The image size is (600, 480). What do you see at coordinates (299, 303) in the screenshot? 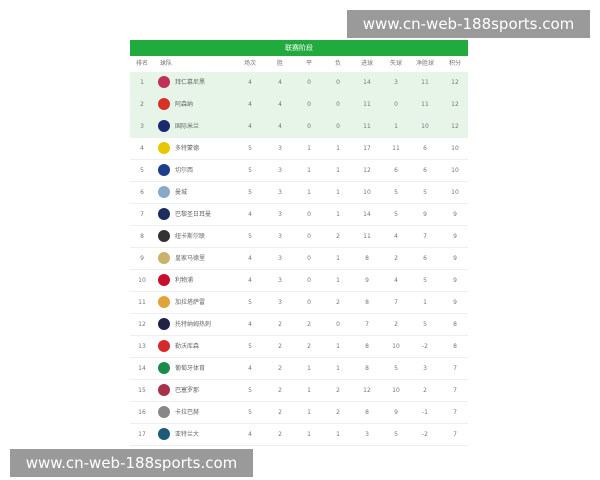
I see `table-row: 11 加拉塔萨雷 5 3 0 2 8 7 1 9` at bounding box center [299, 303].